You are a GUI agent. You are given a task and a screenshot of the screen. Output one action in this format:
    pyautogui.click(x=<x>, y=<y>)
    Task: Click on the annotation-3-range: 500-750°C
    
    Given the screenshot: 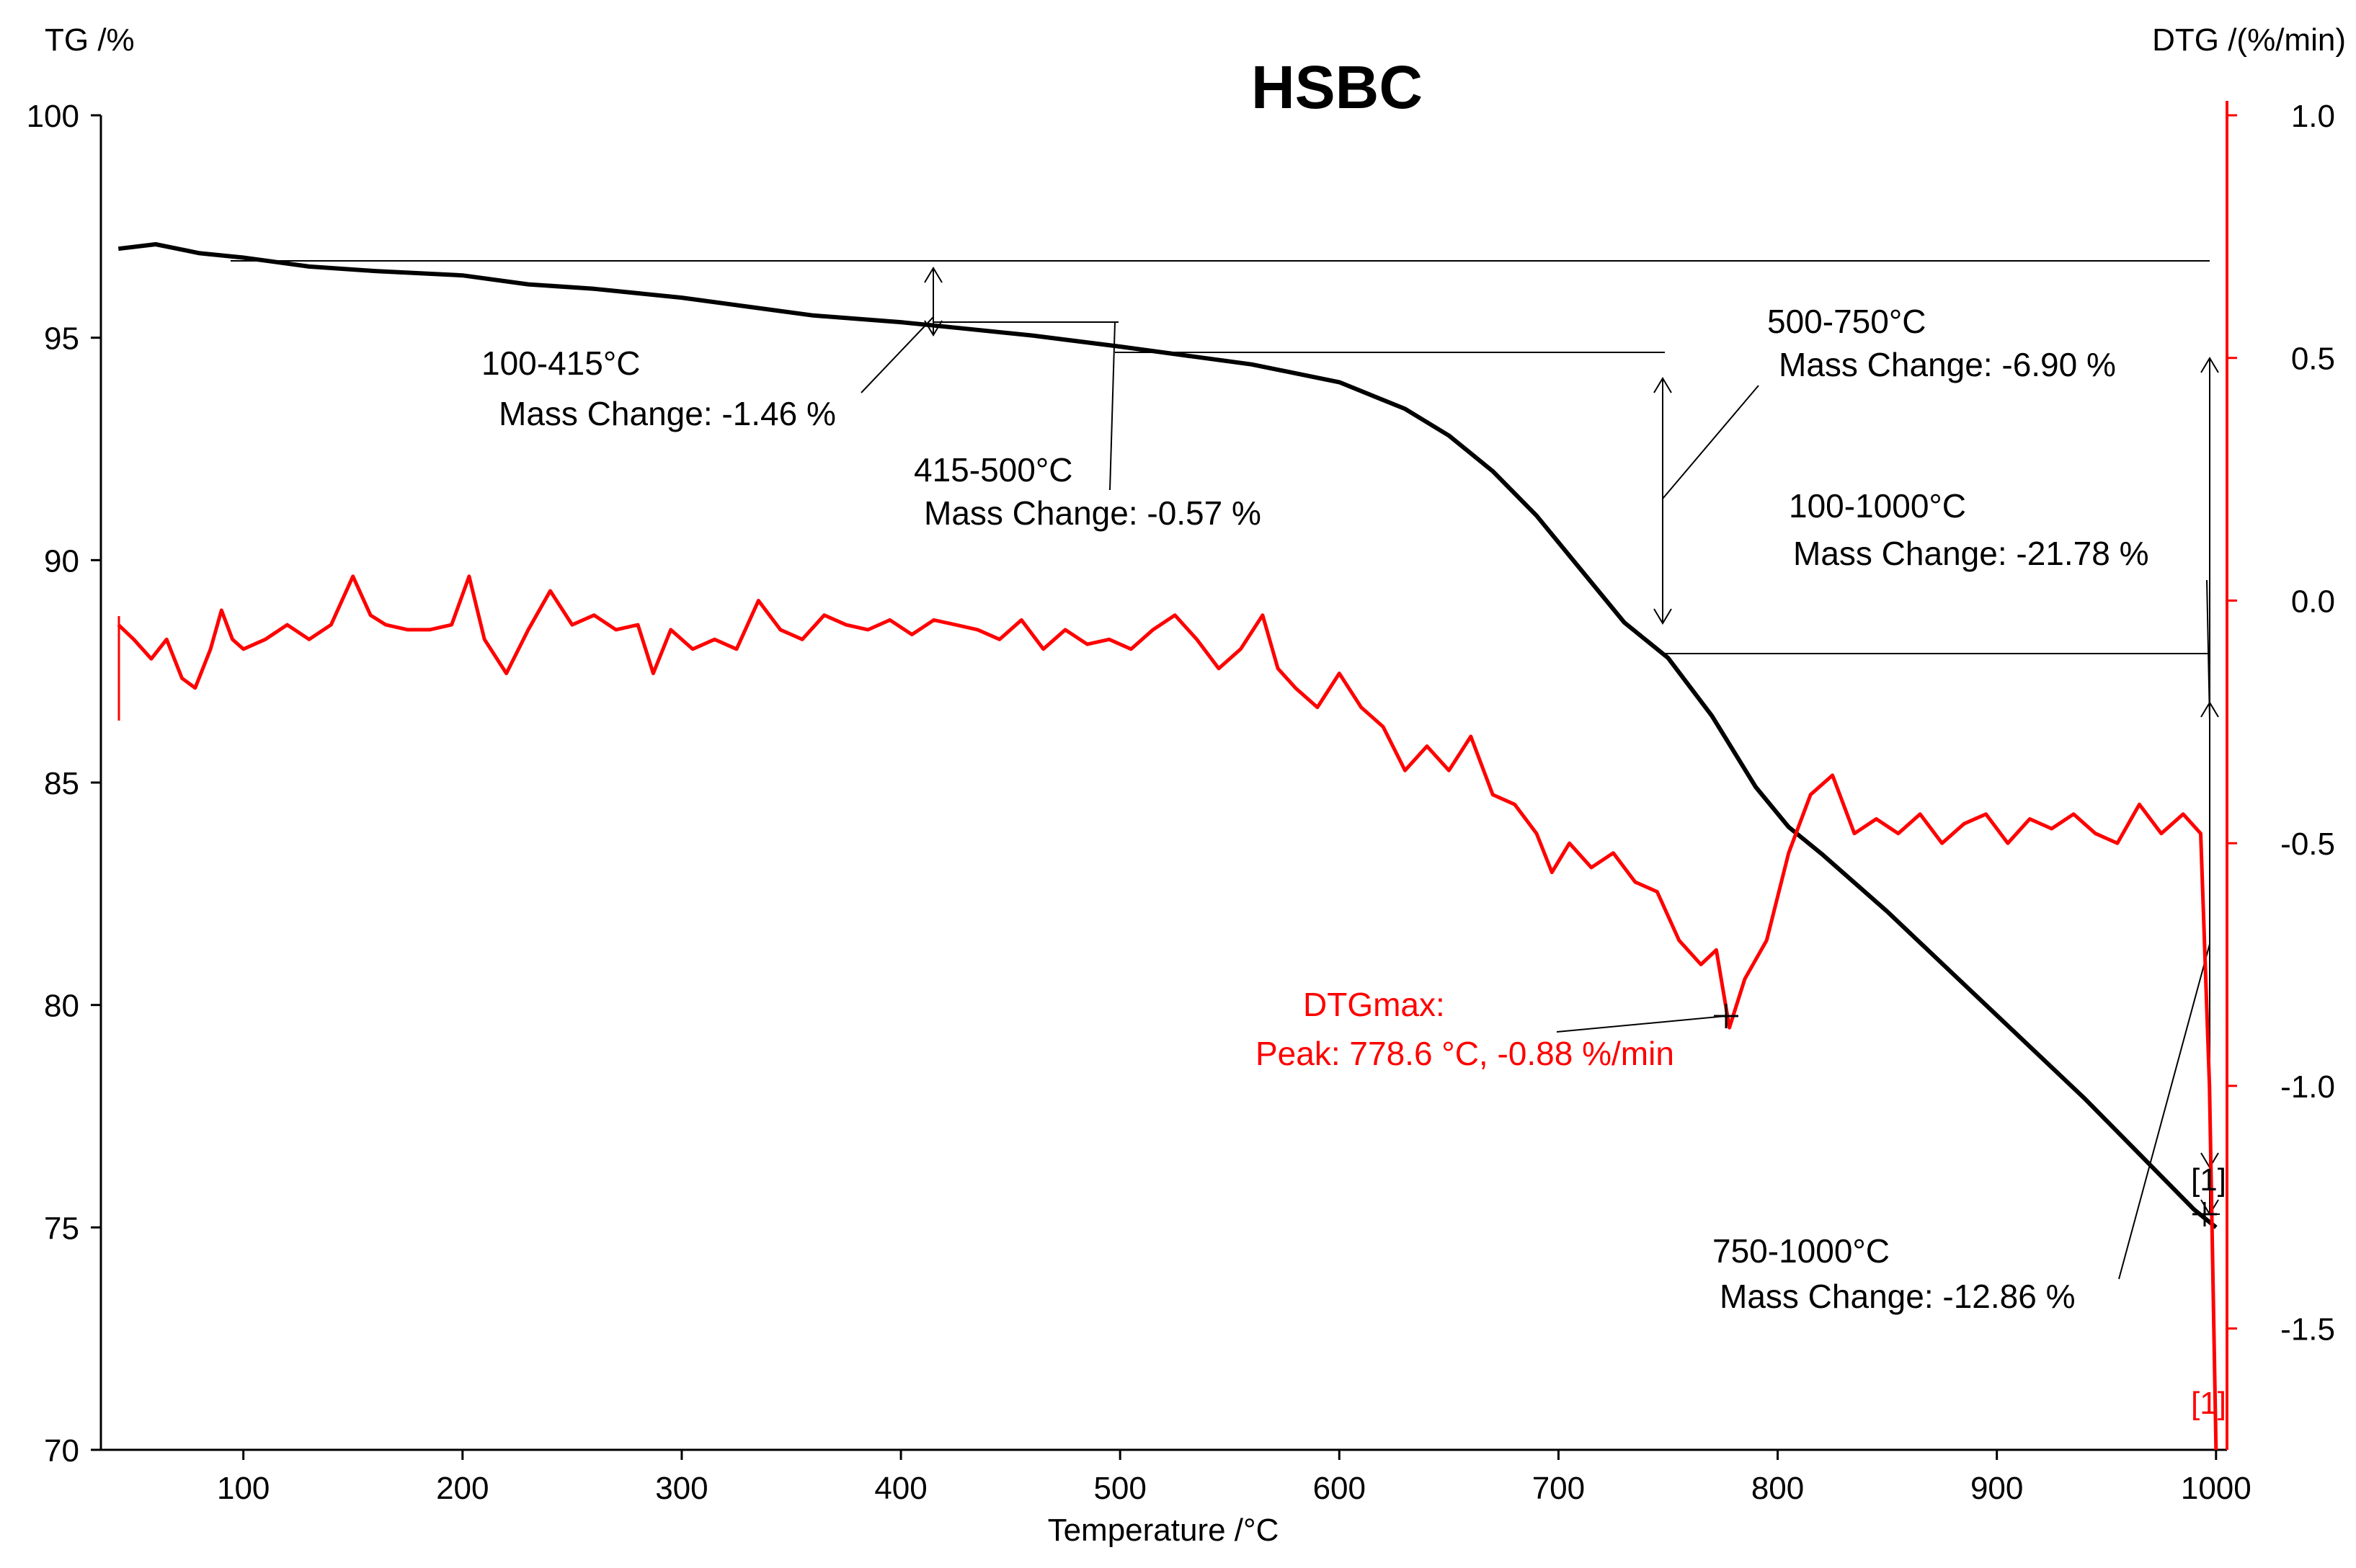 What is the action you would take?
    pyautogui.click(x=1846, y=321)
    